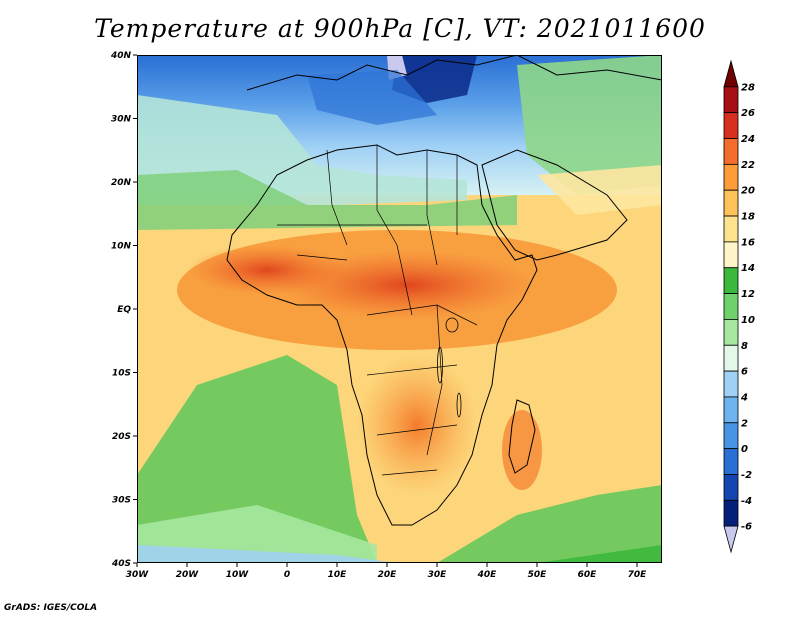 The height and width of the screenshot is (618, 800). I want to click on lat-tick-label: EQ, so click(124, 310).